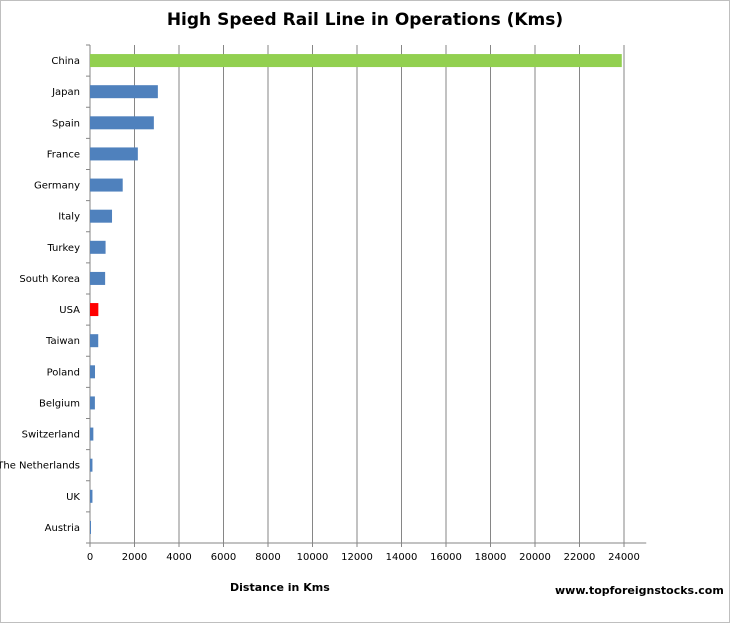 The width and height of the screenshot is (730, 623). I want to click on bar-italy, so click(101, 216).